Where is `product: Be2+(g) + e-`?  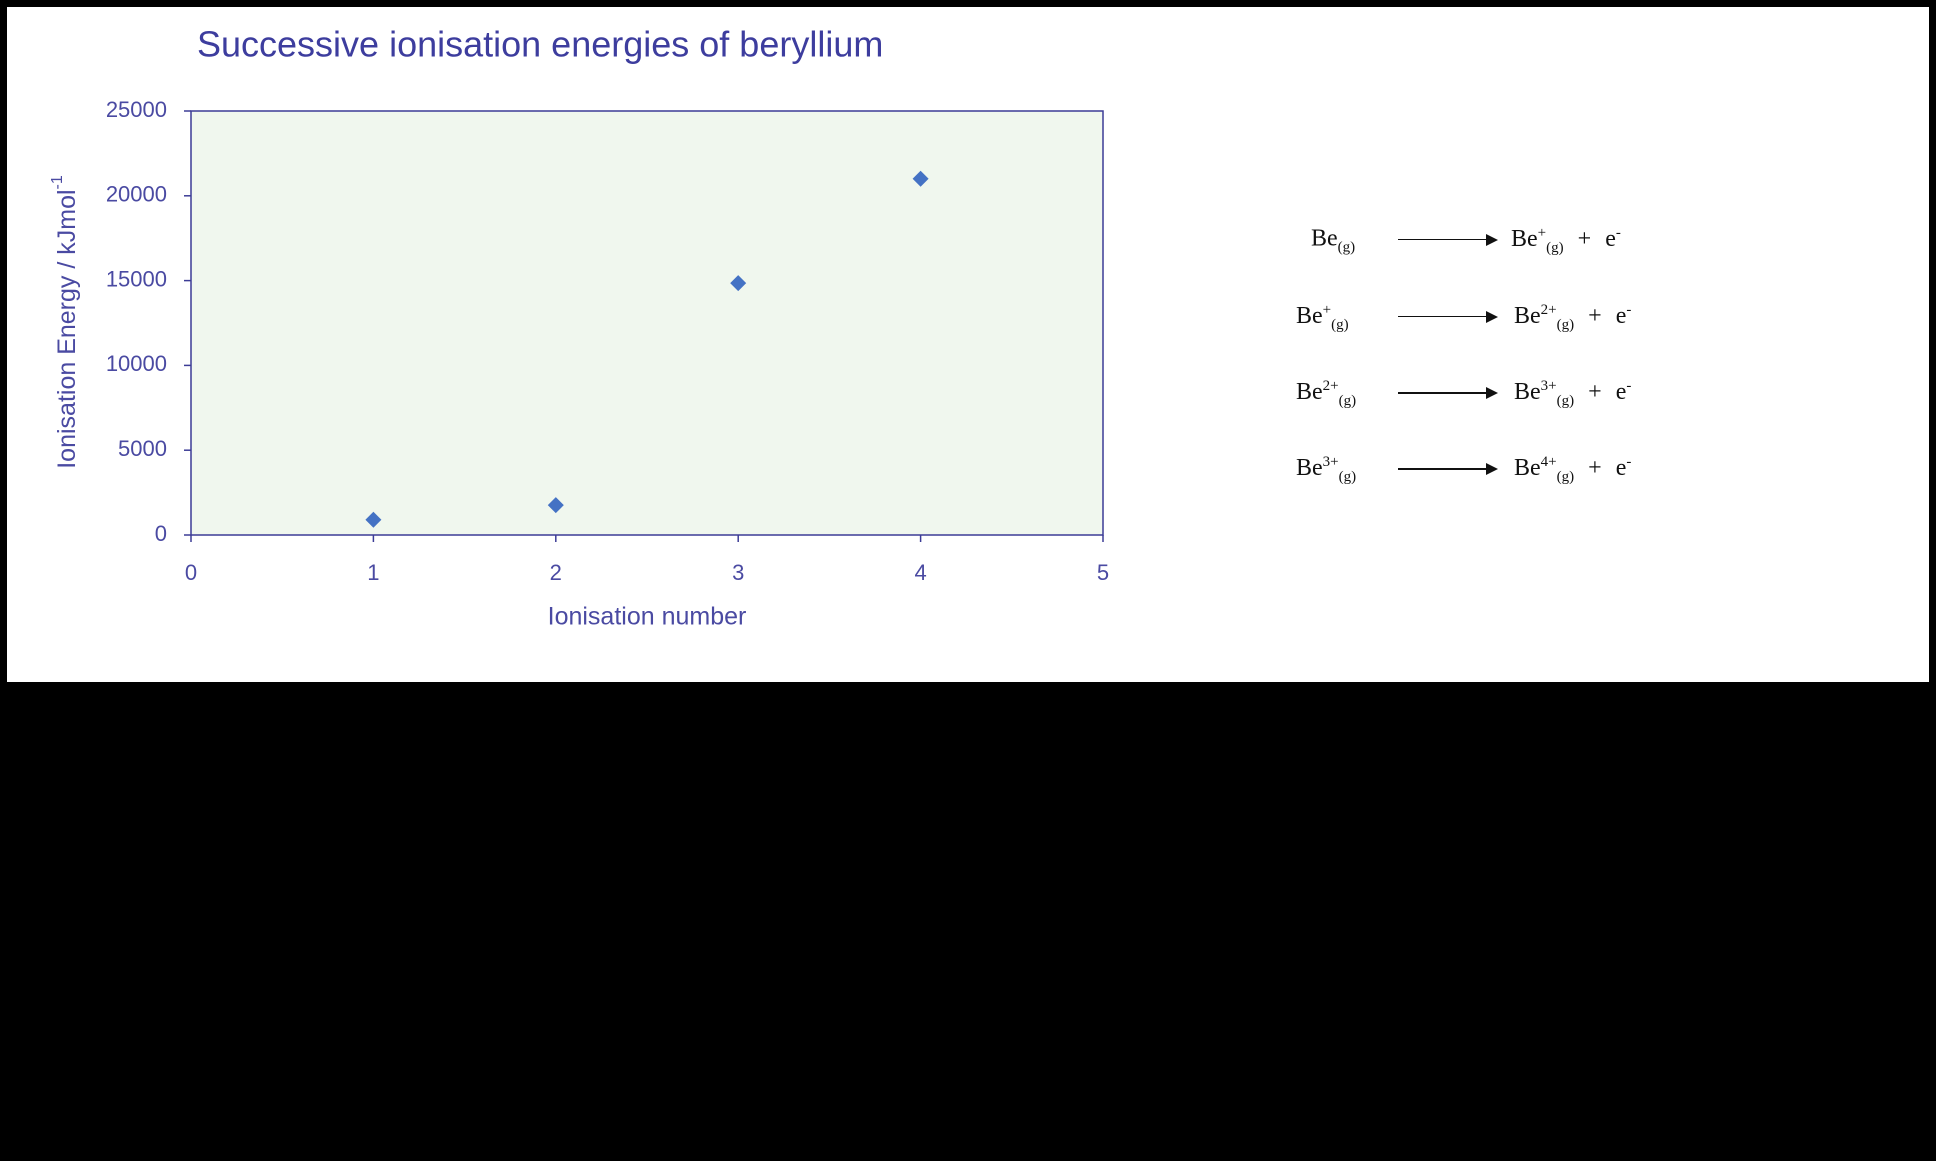
product: Be2+(g) + e- is located at coordinates (1572, 318).